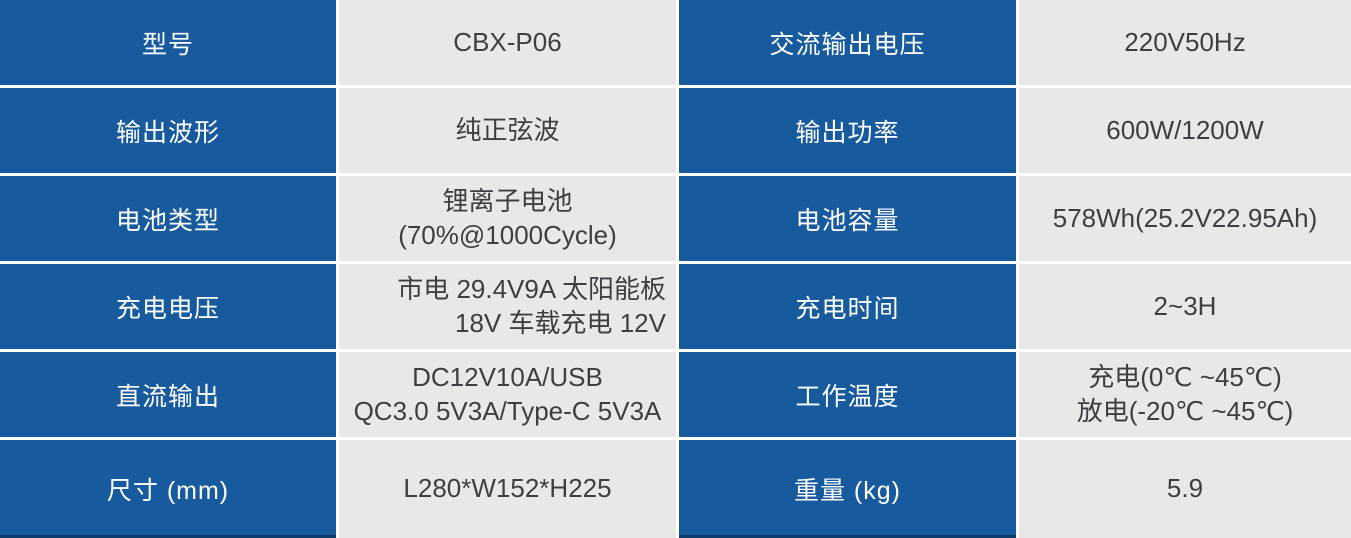  I want to click on spec-label-battery-type: 电池类型, so click(168, 218).